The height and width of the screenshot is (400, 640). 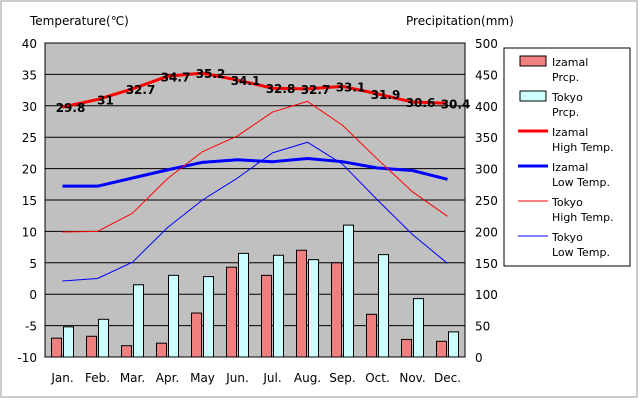 I want to click on x-tick-label: Aug., so click(x=307, y=378).